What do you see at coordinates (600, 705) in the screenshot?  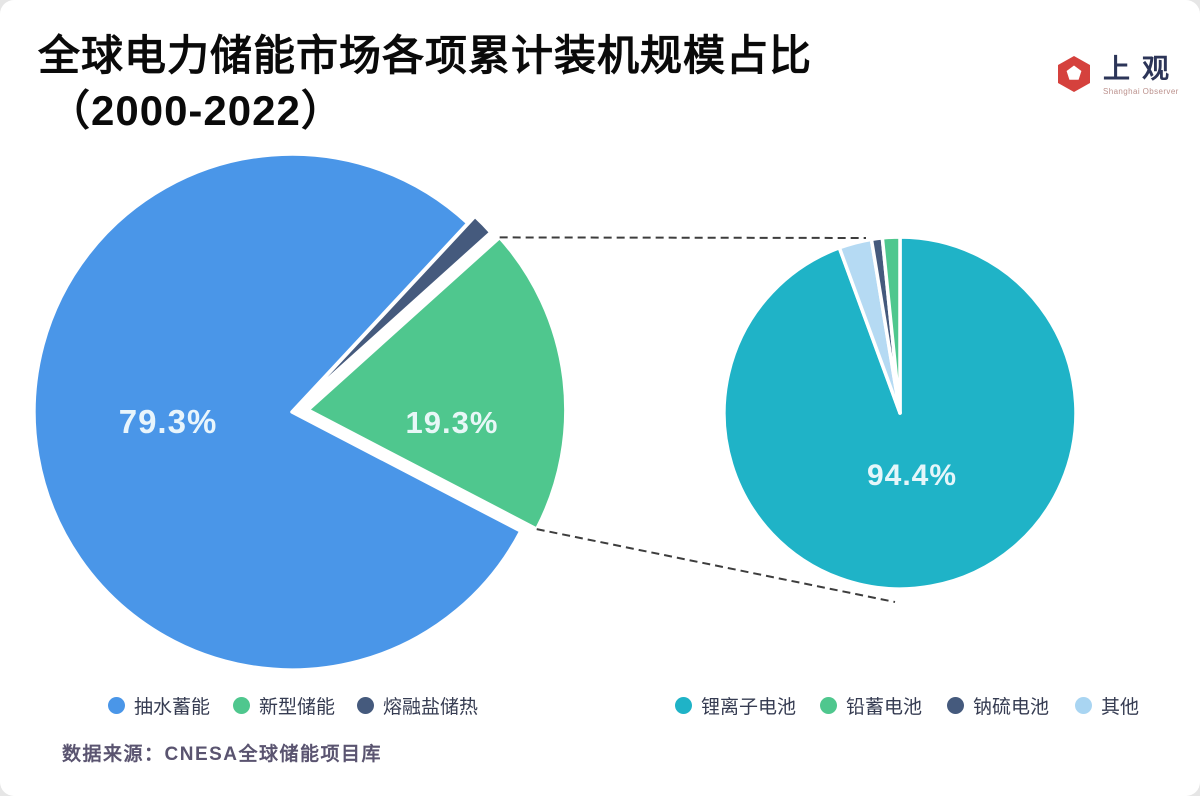 I see `legends-row: 抽水蓄能 新型储能 熔融盐储热 锂离子电池 铅蓄电池 钠硫电池 其他` at bounding box center [600, 705].